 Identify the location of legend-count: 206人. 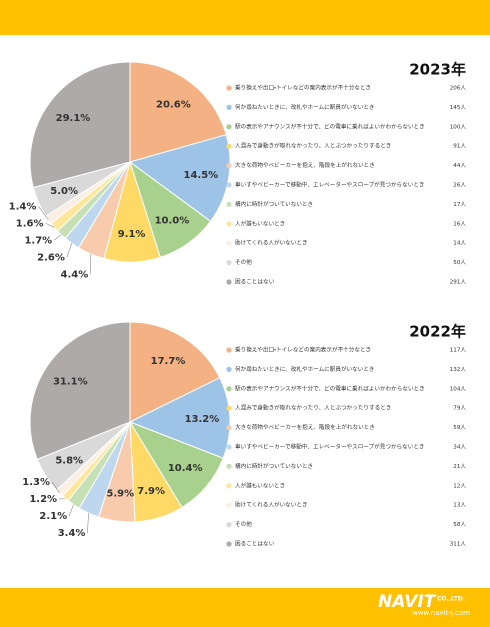
(458, 89).